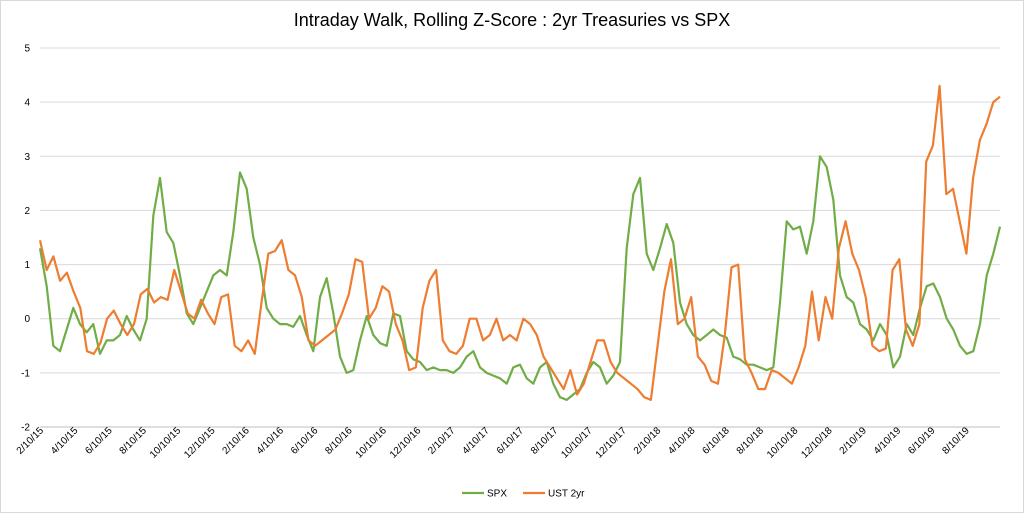  I want to click on y-tick-label: -2, so click(25, 428).